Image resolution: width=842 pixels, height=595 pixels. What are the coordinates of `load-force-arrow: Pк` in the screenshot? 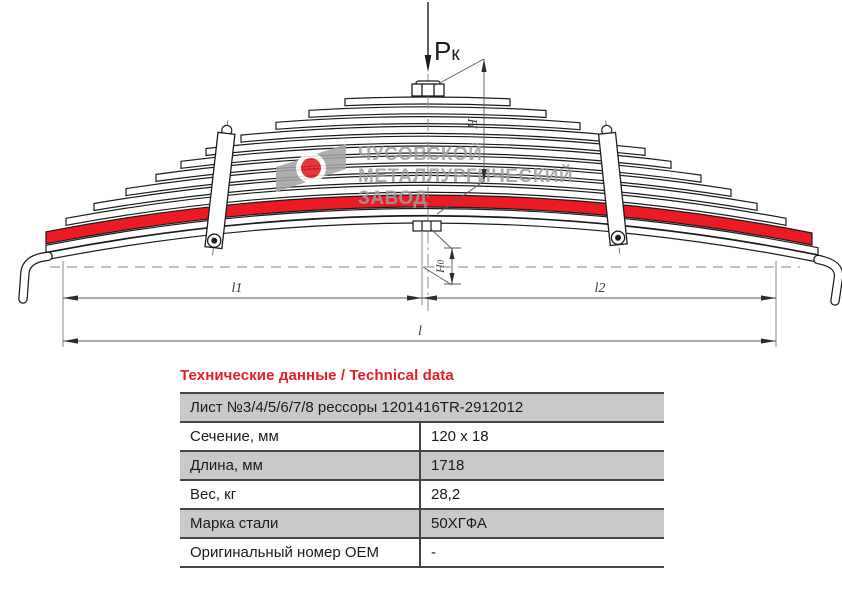 It's located at (442, 37).